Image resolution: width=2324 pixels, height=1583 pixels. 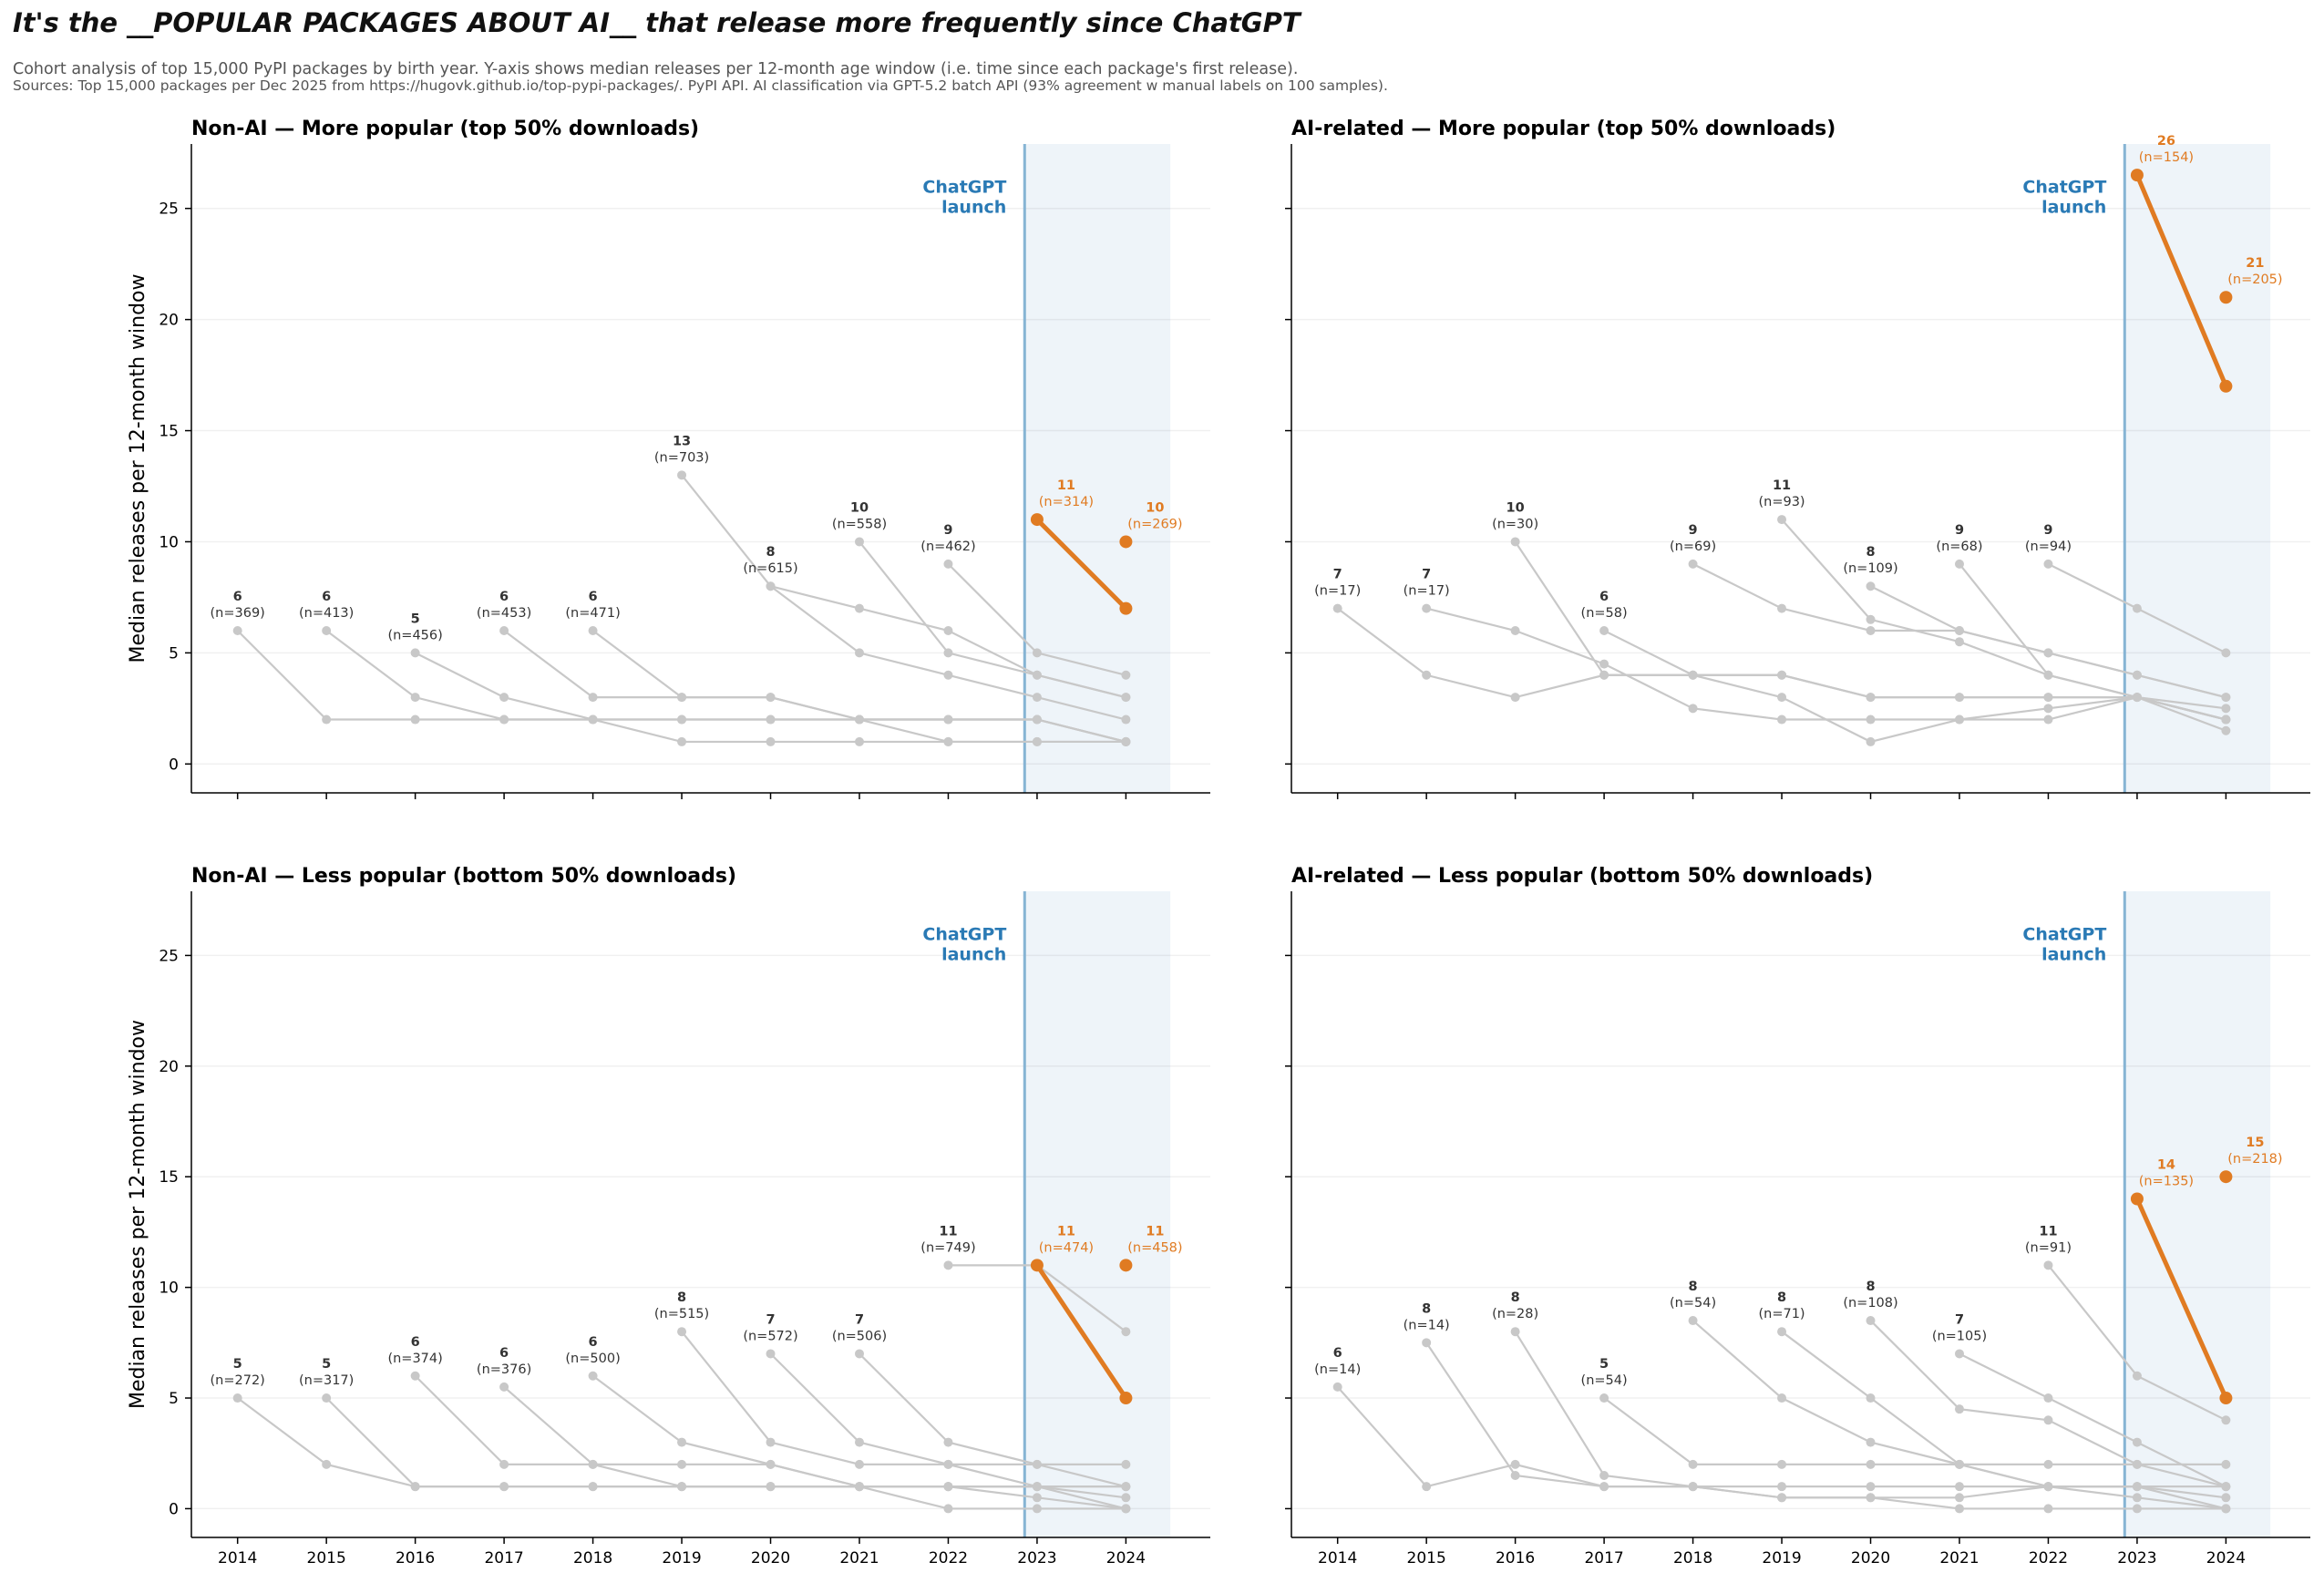 What do you see at coordinates (238, 613) in the screenshot?
I see `cohort-n-label: (n=369)` at bounding box center [238, 613].